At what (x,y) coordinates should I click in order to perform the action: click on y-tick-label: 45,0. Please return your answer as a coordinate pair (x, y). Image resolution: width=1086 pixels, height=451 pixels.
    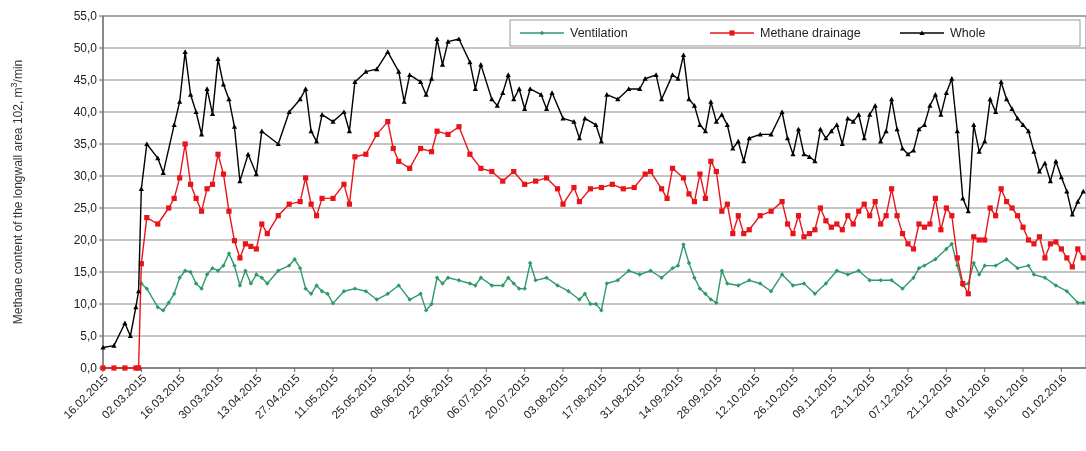
    Looking at the image, I should click on (85, 80).